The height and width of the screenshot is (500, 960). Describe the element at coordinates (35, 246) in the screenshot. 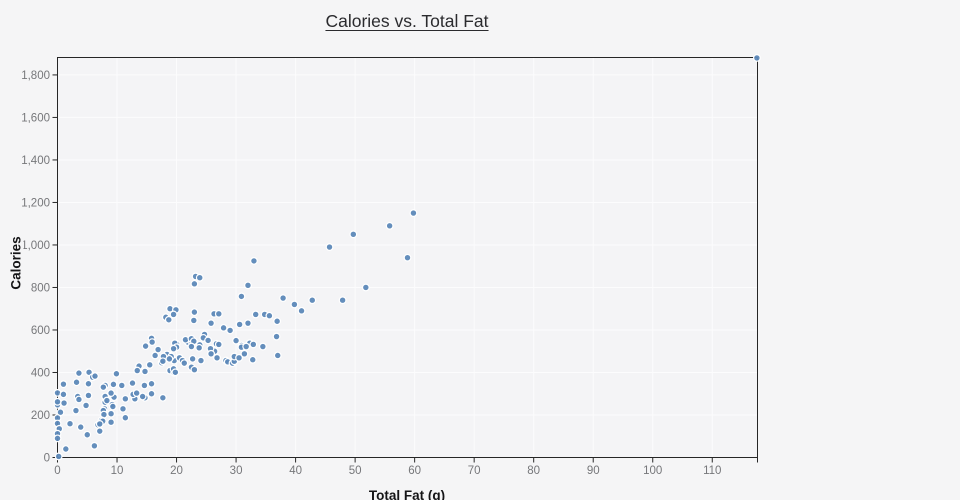

I see `y-tick-label: 1,000` at that location.